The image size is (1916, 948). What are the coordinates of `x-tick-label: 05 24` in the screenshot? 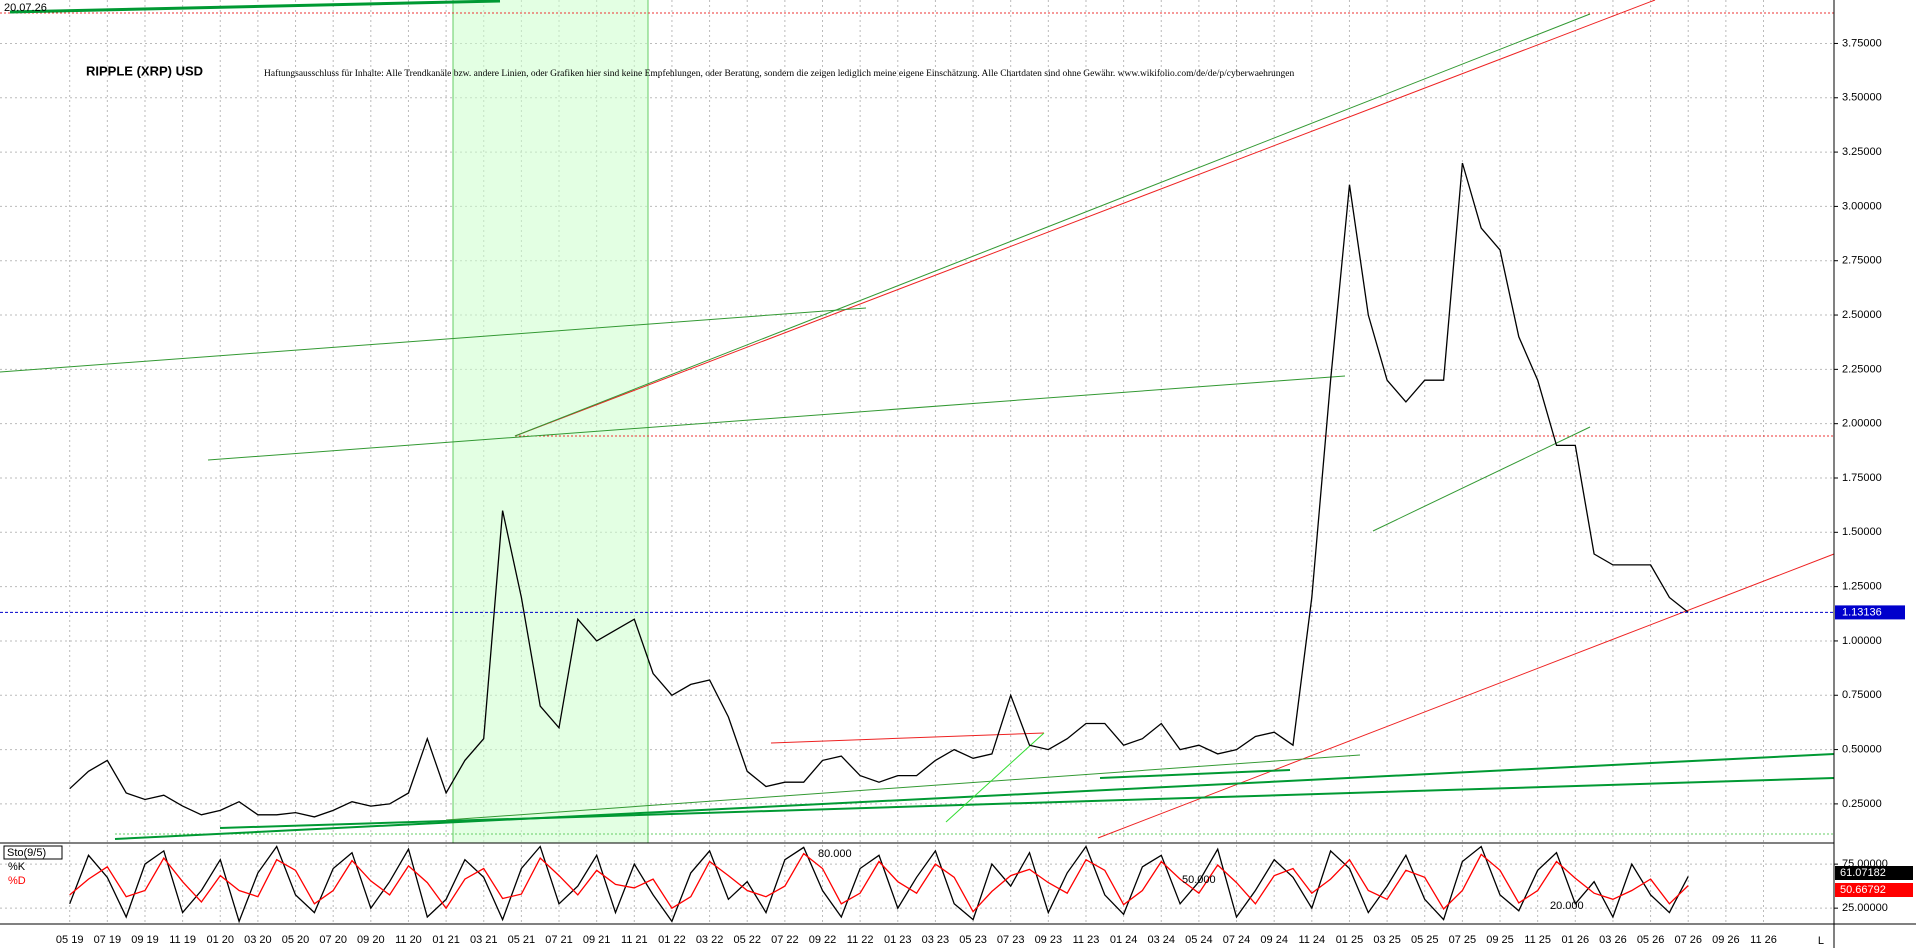 It's located at (1199, 940).